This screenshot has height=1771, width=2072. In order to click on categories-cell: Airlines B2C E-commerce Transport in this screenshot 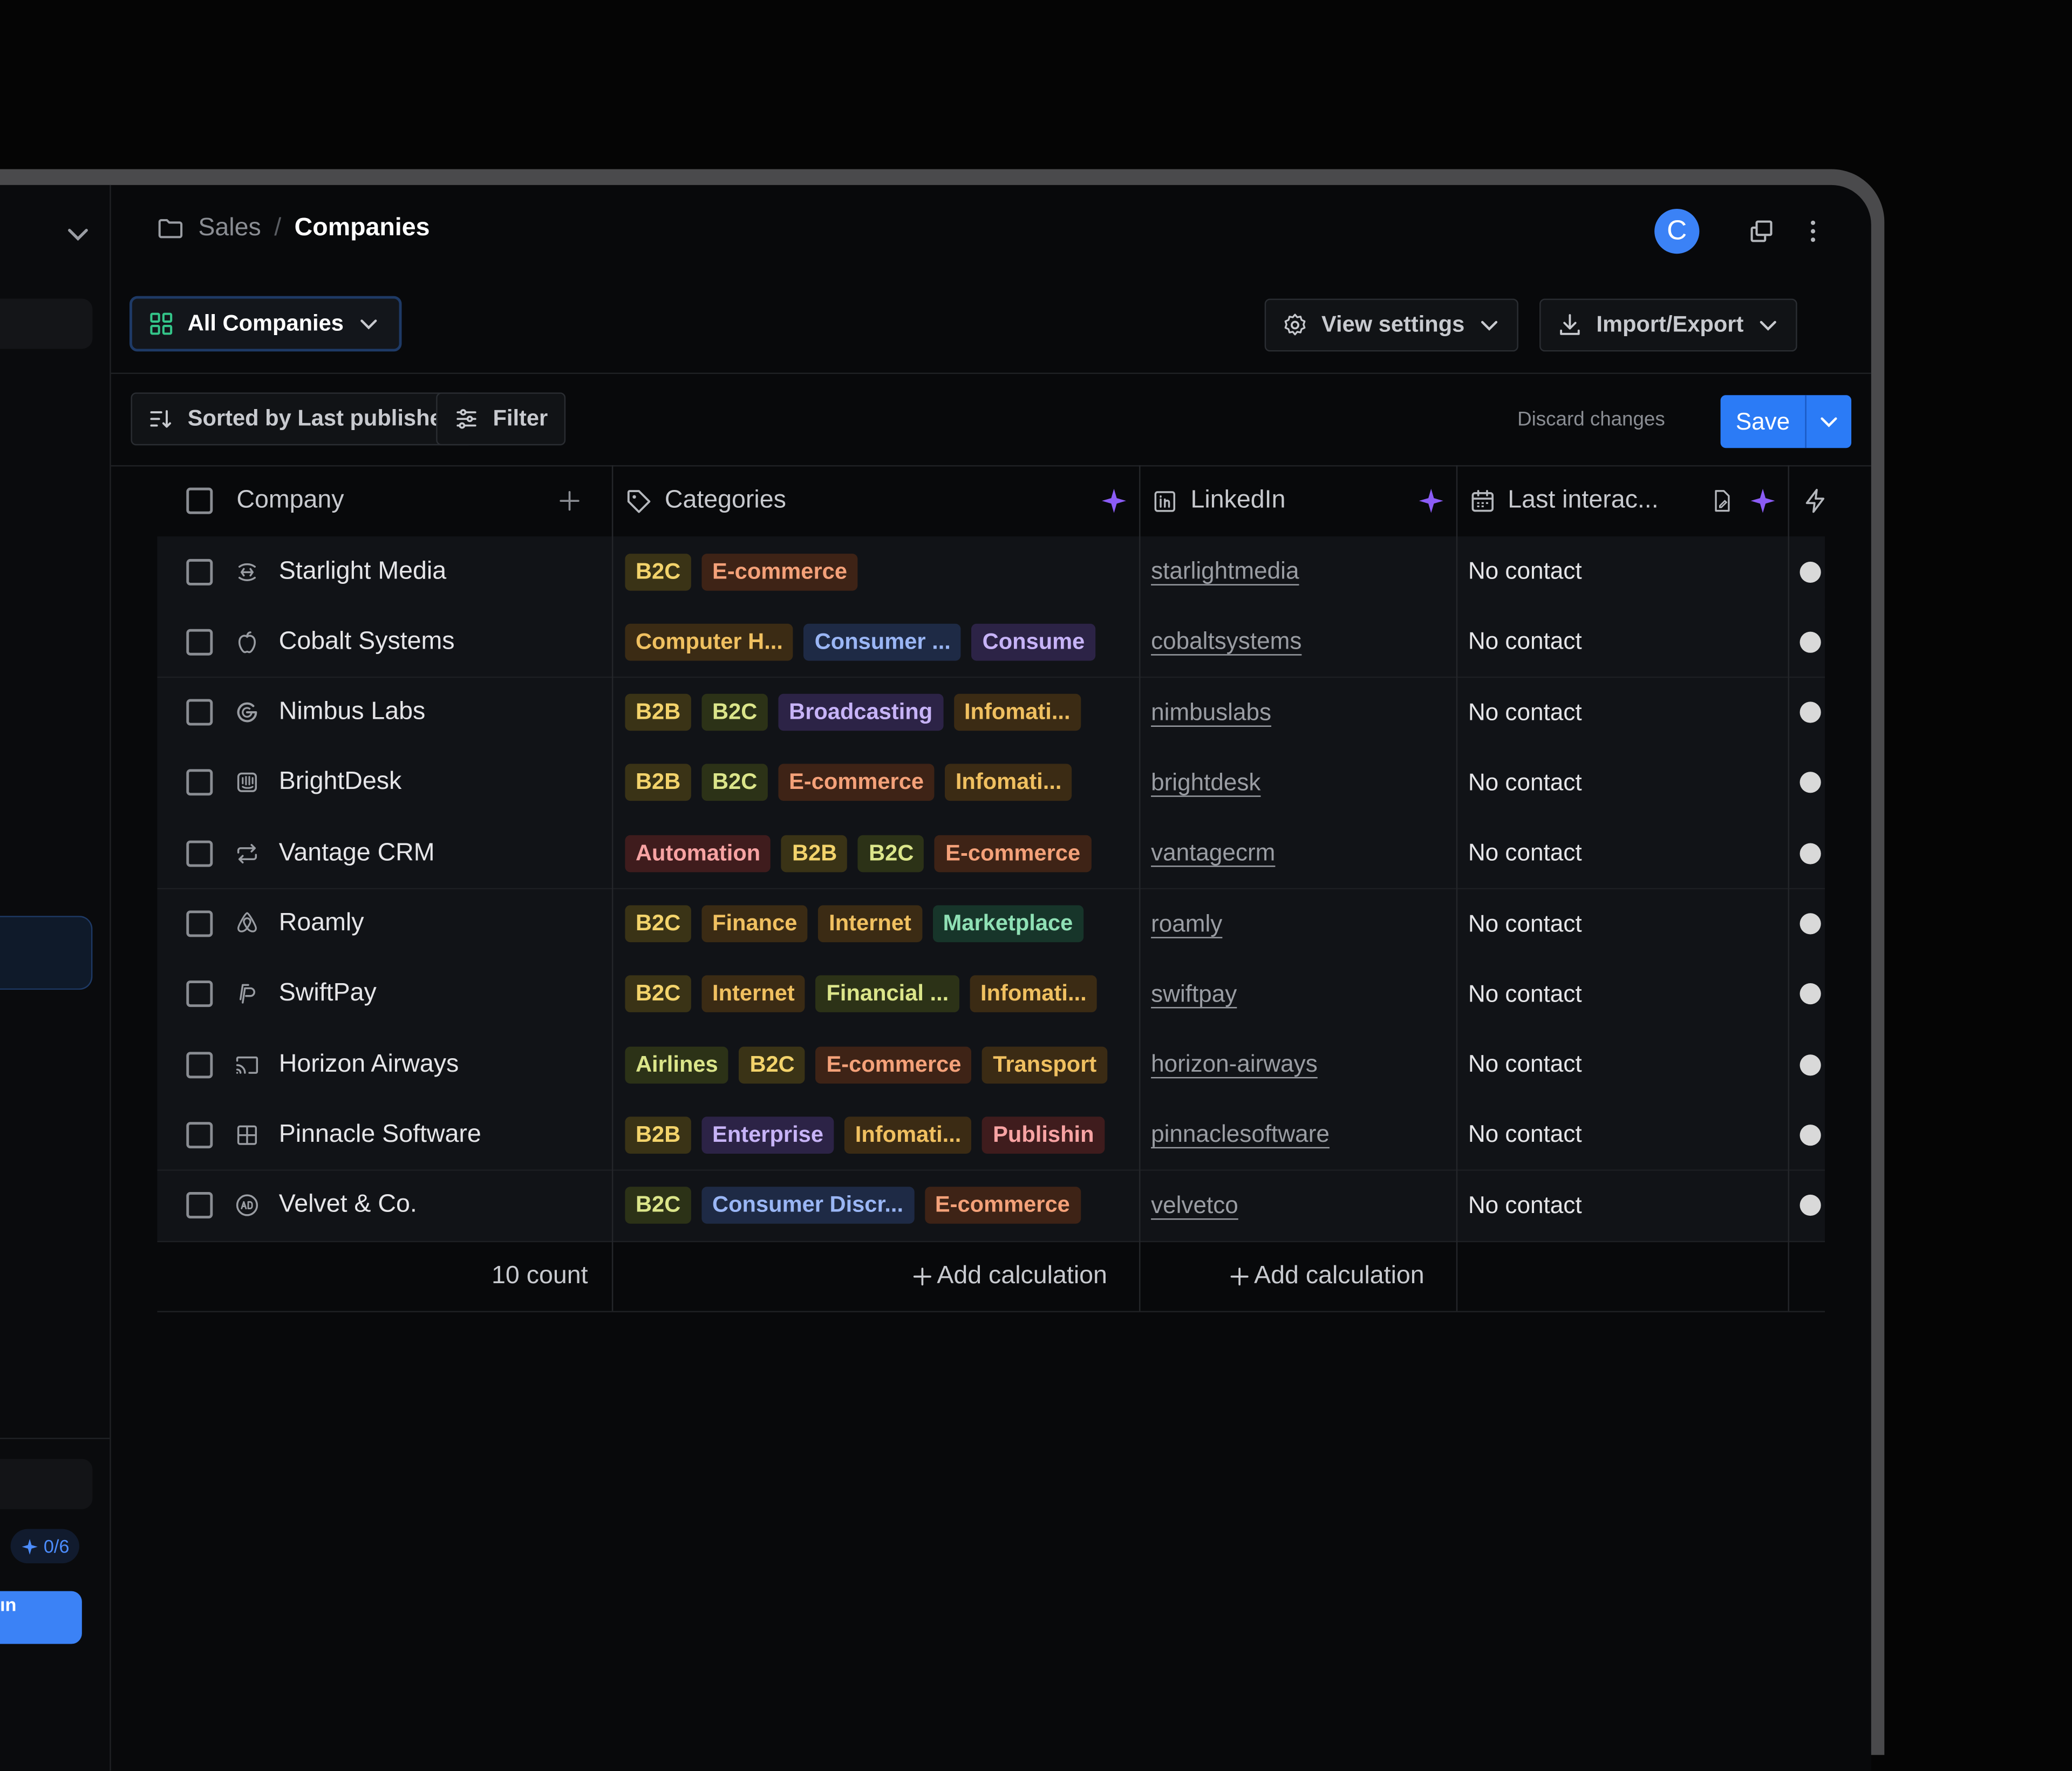, I will do `click(866, 1065)`.